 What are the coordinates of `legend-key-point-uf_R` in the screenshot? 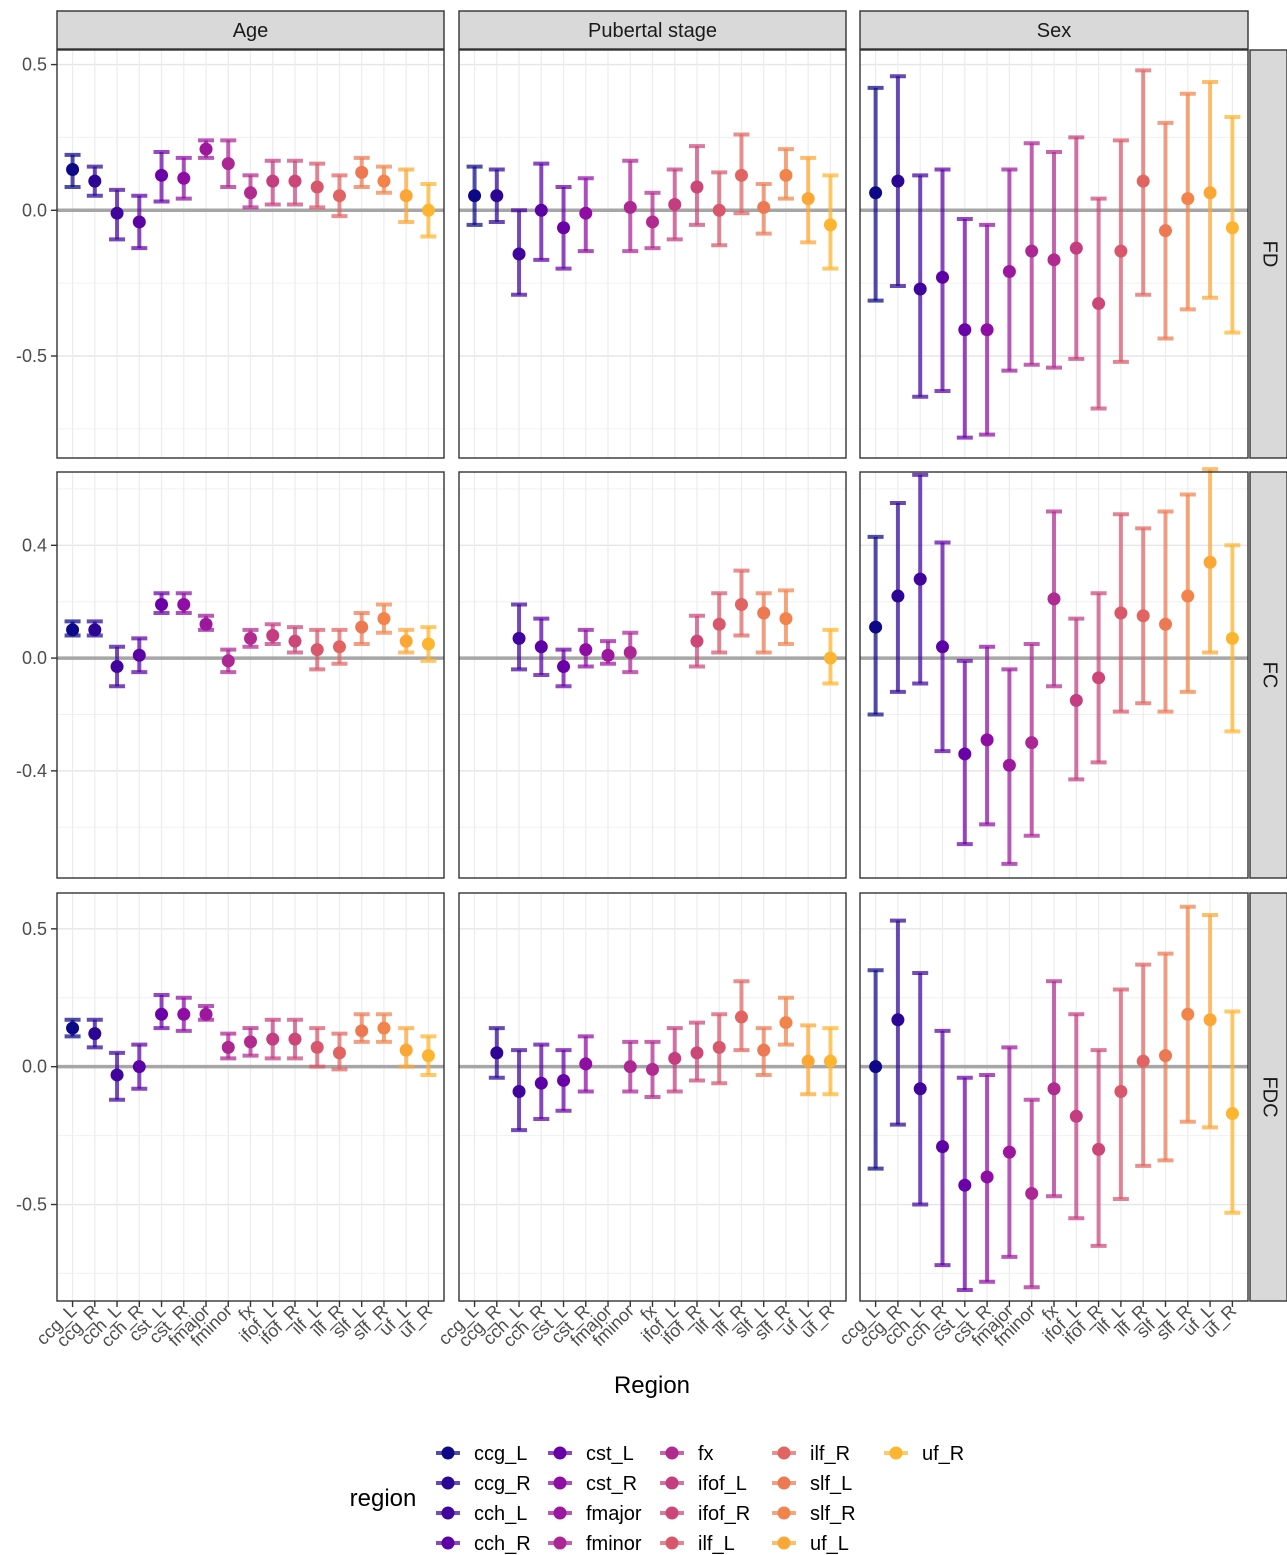 It's located at (896, 1453).